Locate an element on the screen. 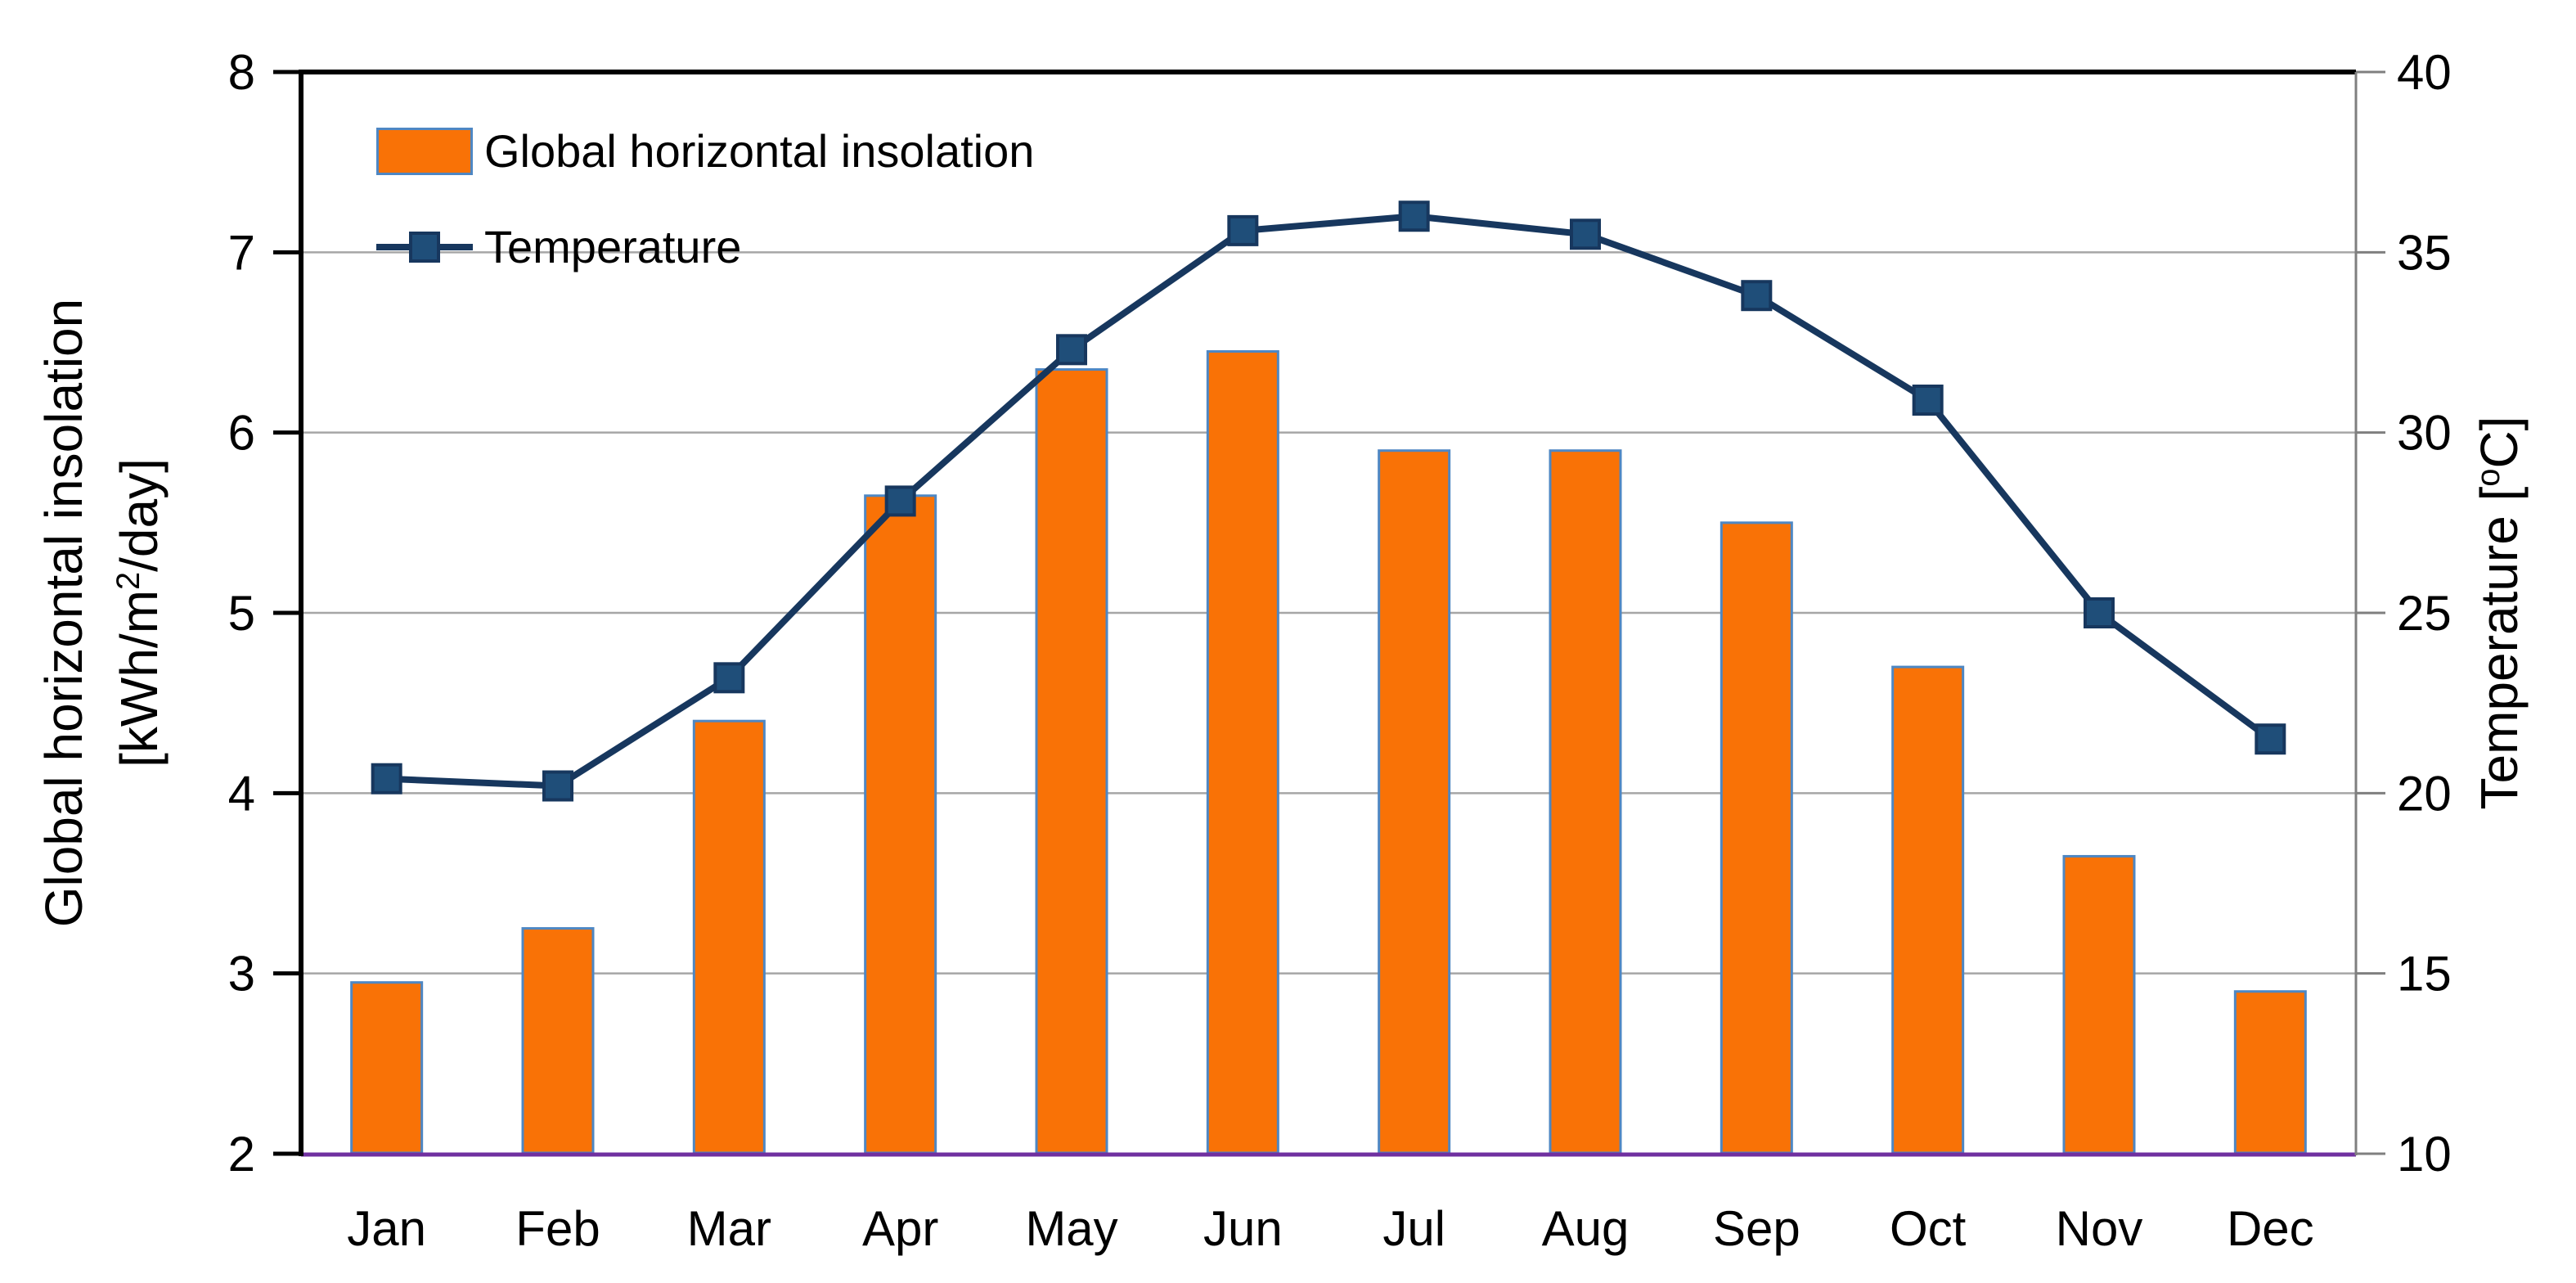  left-tick-label-5: 5 is located at coordinates (241, 613).